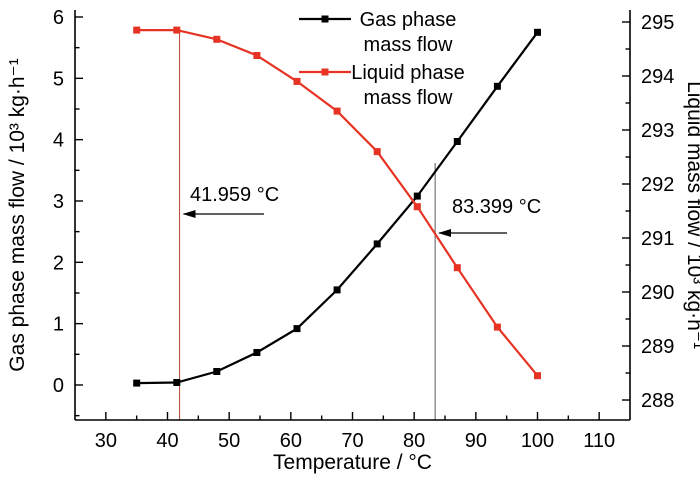 This screenshot has height=489, width=700. What do you see at coordinates (377, 32) in the screenshot?
I see `legend-entry-1: Gas phase mass flow` at bounding box center [377, 32].